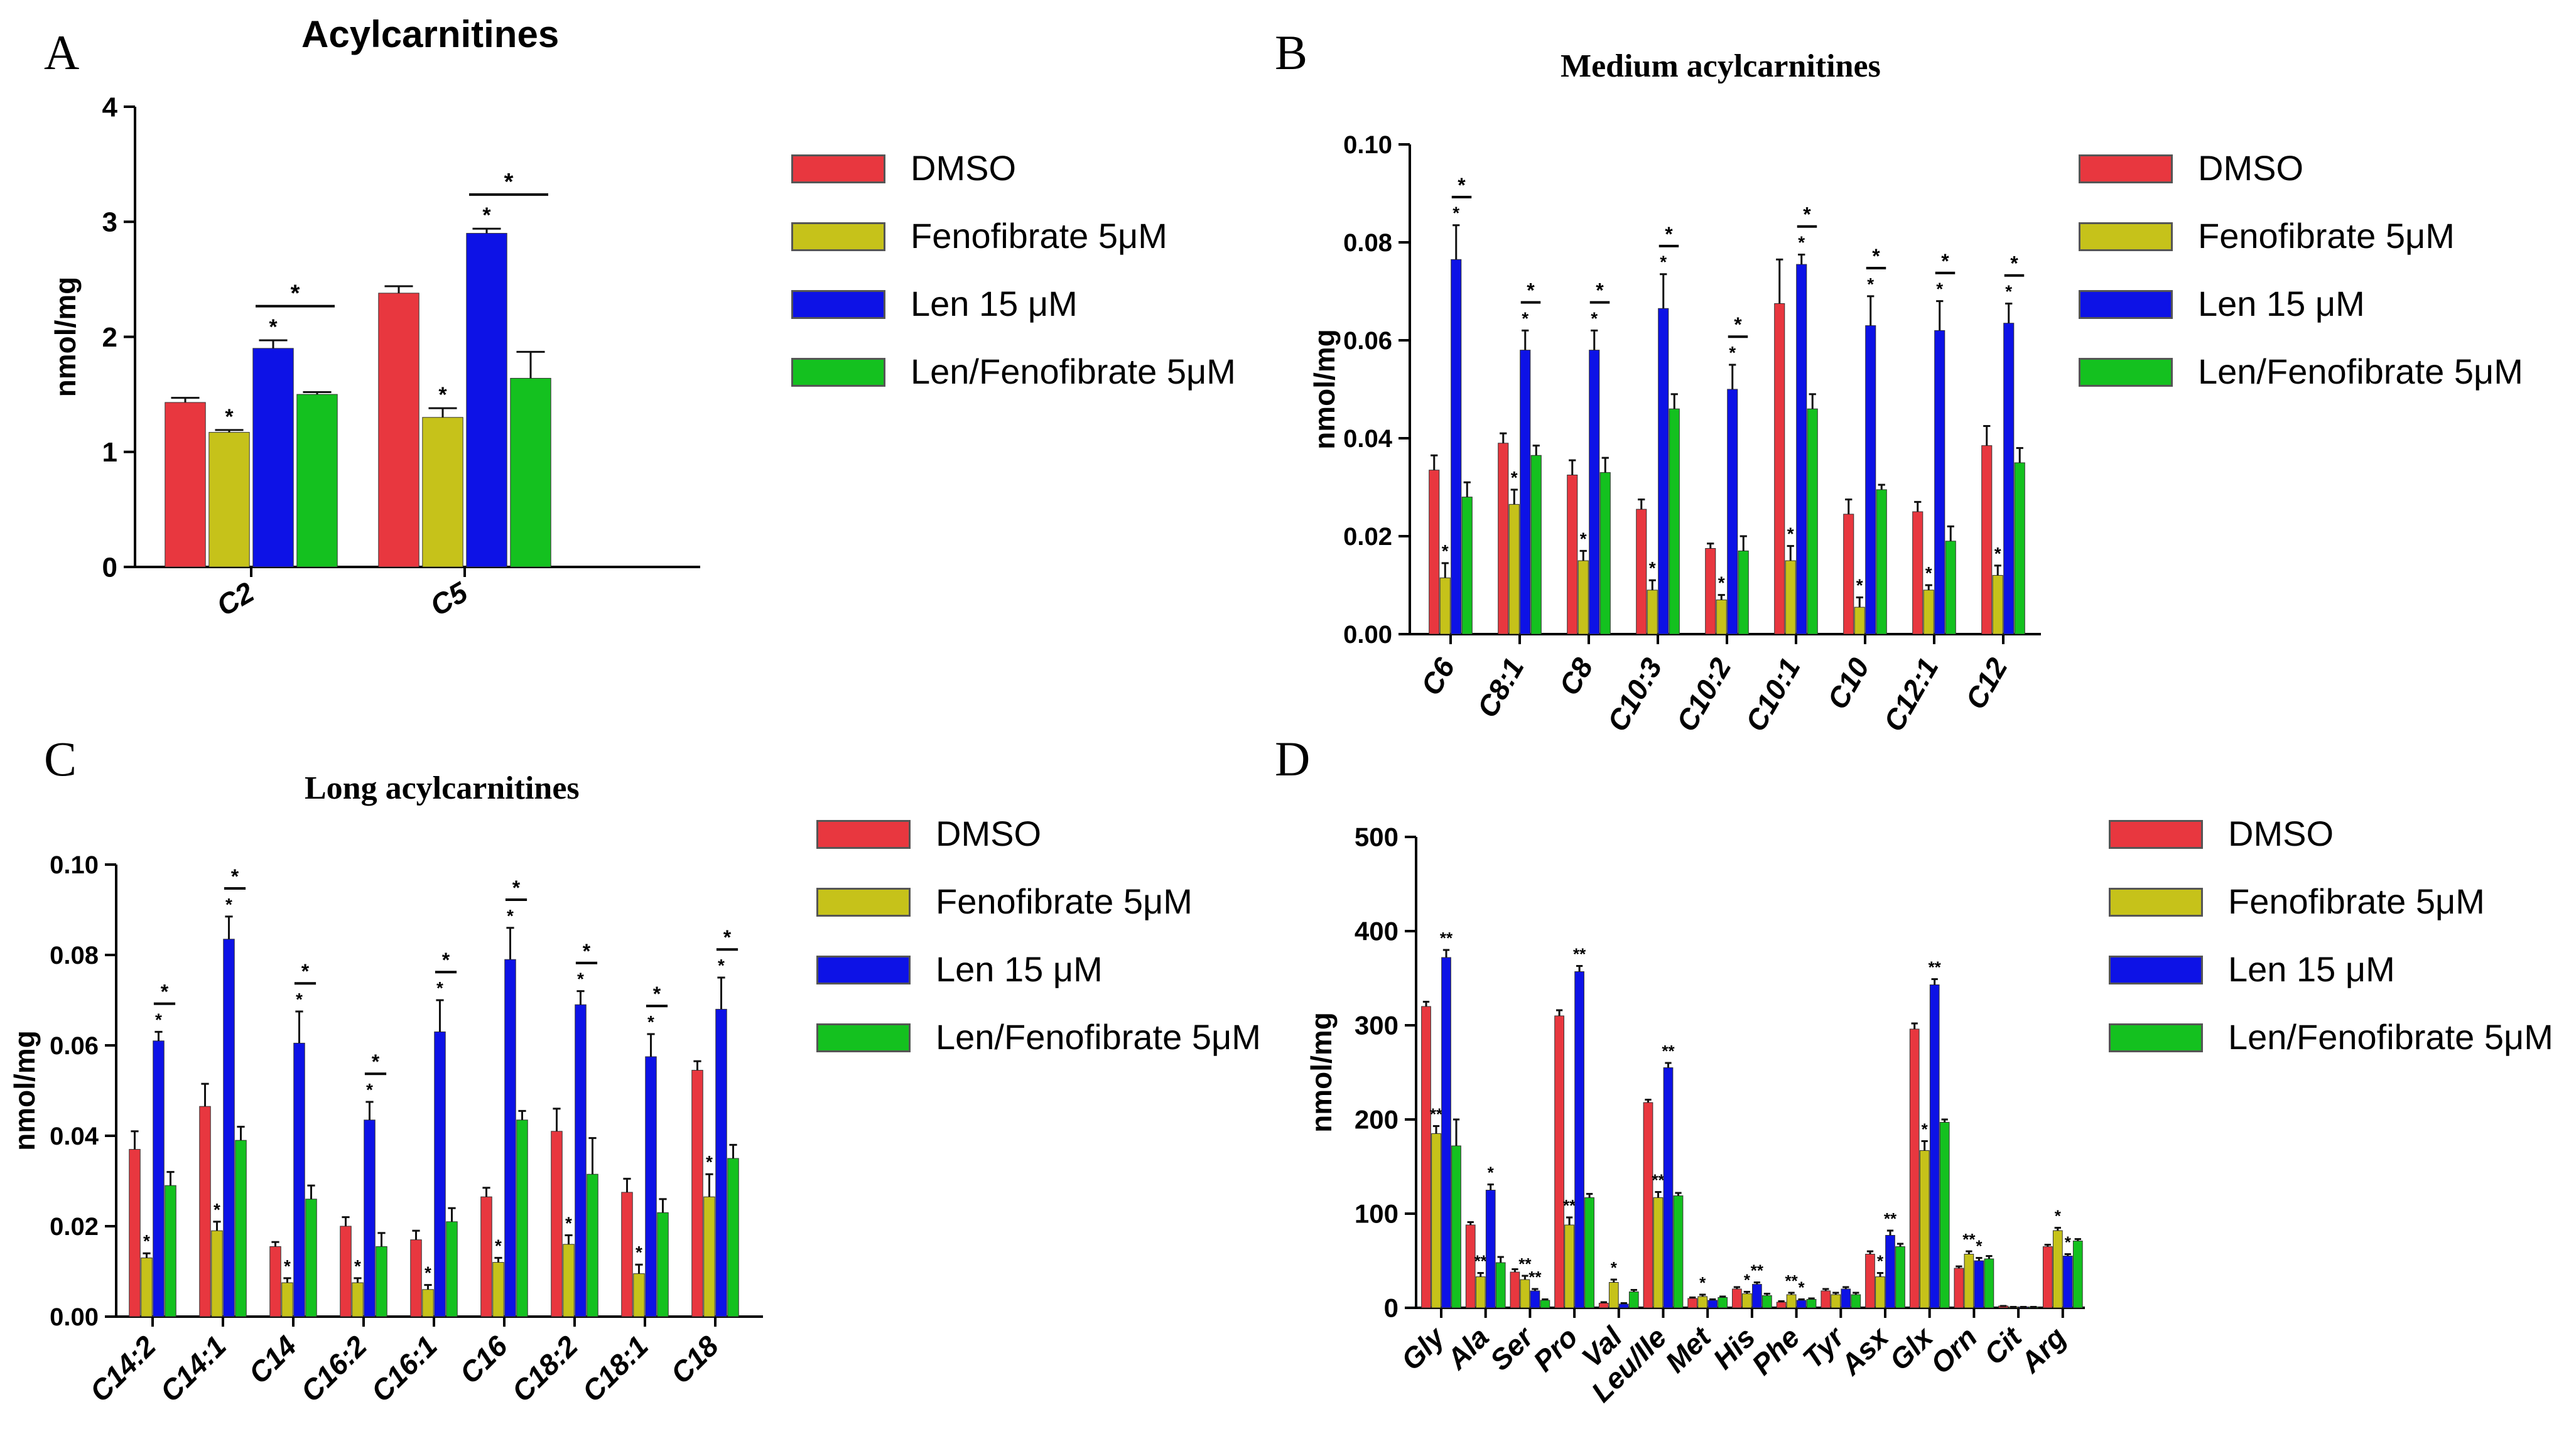 Image resolution: width=2559 pixels, height=1456 pixels. I want to click on bar-len-15-m-tyr, so click(1846, 1298).